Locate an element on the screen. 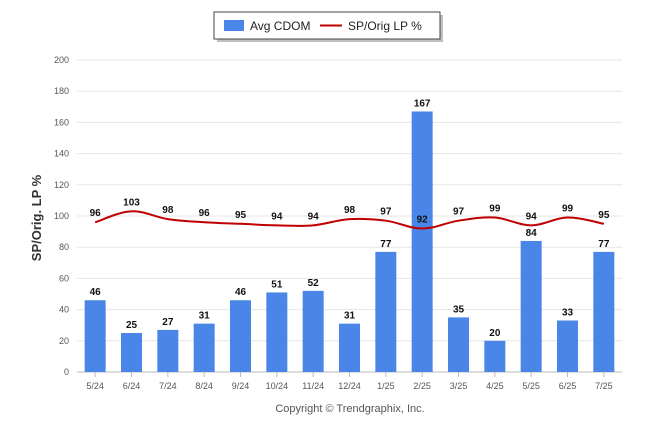 This screenshot has width=646, height=434. y-axis-ticks: 0 20 40 60 80 100 120 140 160 180 200 is located at coordinates (61, 216).